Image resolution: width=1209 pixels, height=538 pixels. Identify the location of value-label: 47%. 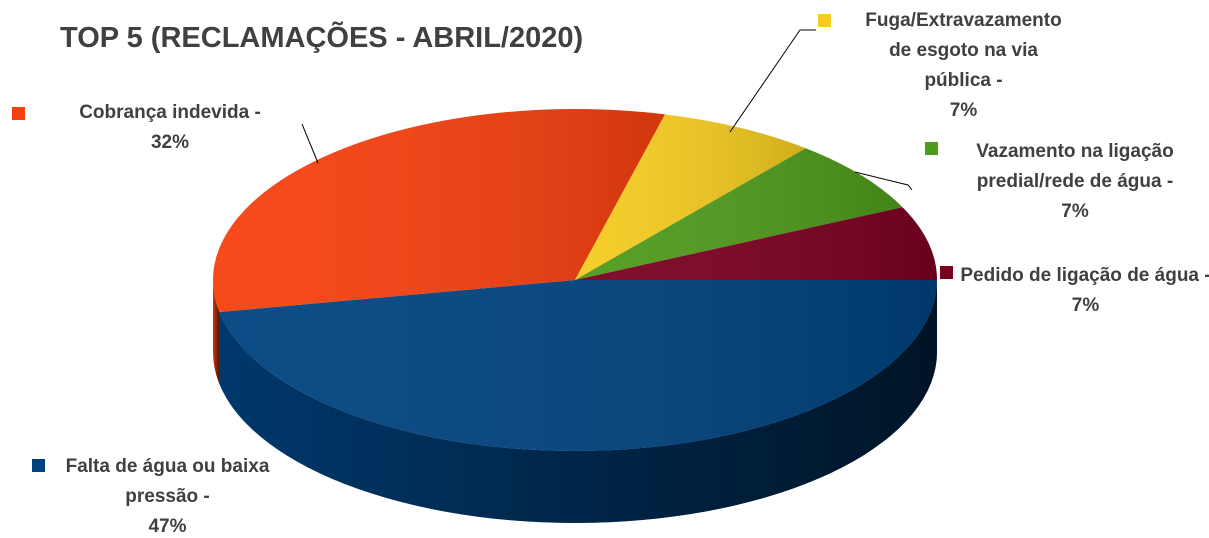
(167, 526).